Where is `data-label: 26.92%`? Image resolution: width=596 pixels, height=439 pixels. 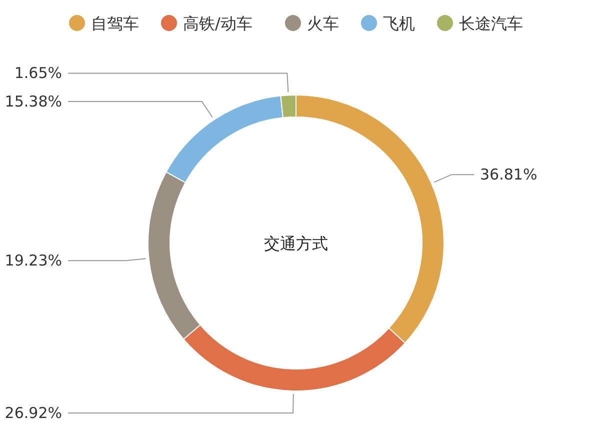
data-label: 26.92% is located at coordinates (33, 413).